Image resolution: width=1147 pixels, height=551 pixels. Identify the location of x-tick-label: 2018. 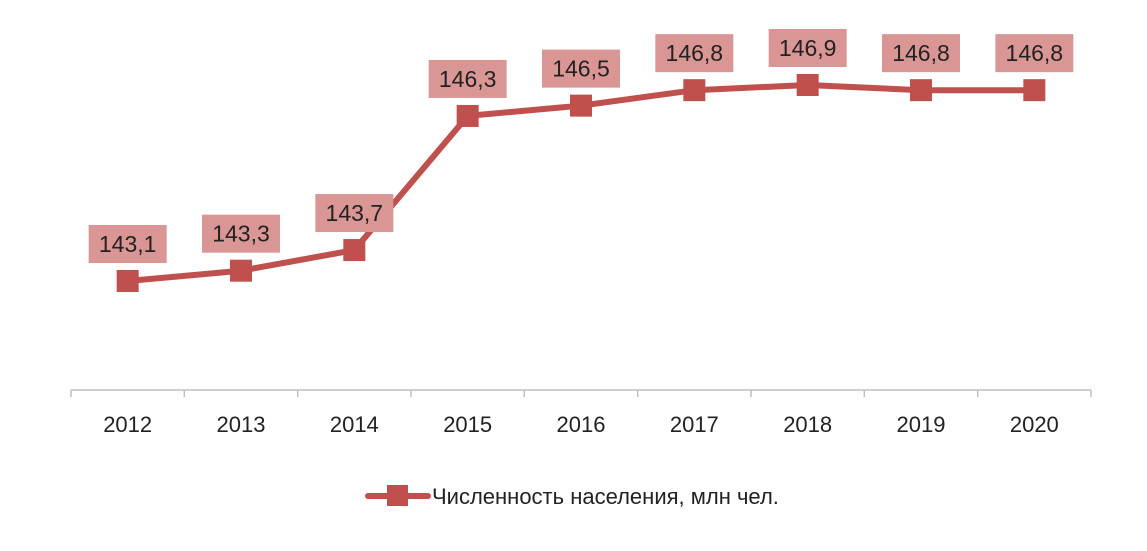
(807, 424).